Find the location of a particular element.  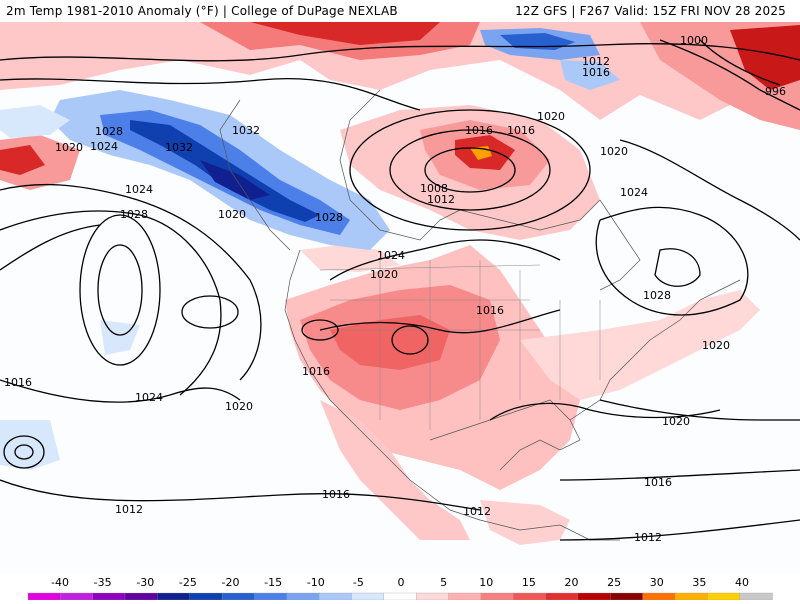

legend-tick-label: -5 is located at coordinates (358, 582).